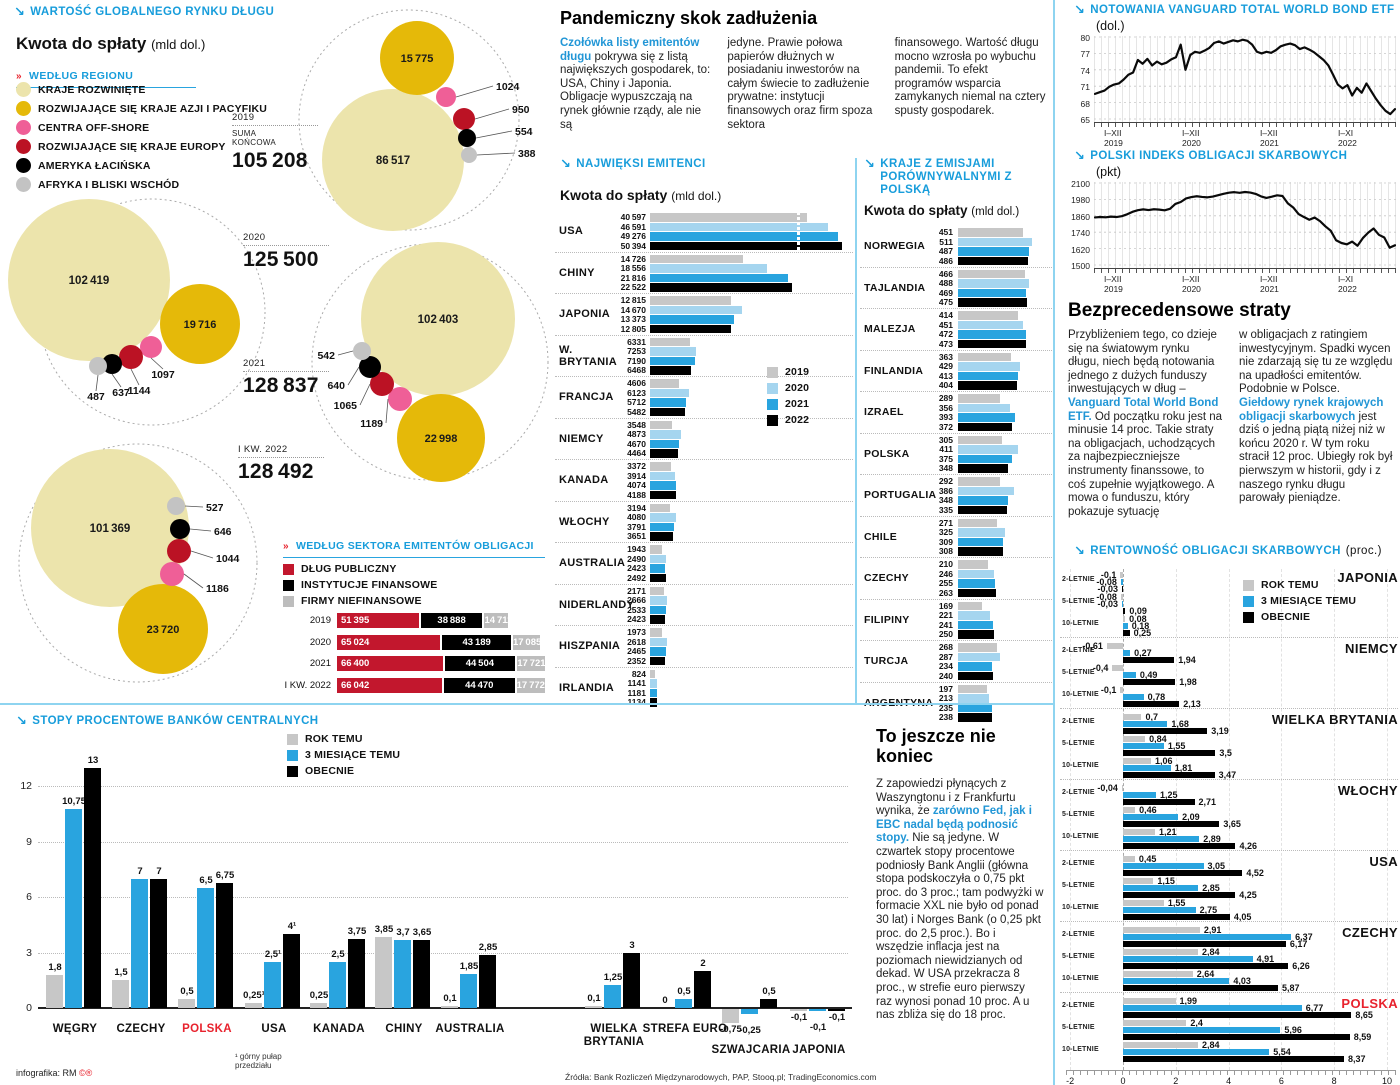 This screenshot has width=1400, height=1085. I want to click on x-tick-line: 2020, so click(1191, 142).